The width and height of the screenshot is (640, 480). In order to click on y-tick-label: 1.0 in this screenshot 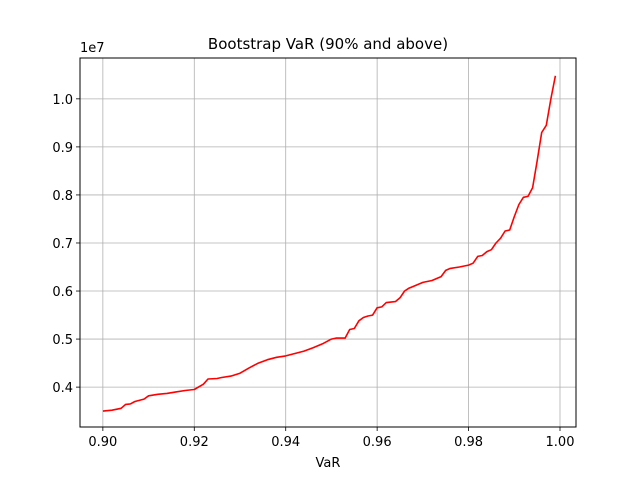, I will do `click(62, 100)`.